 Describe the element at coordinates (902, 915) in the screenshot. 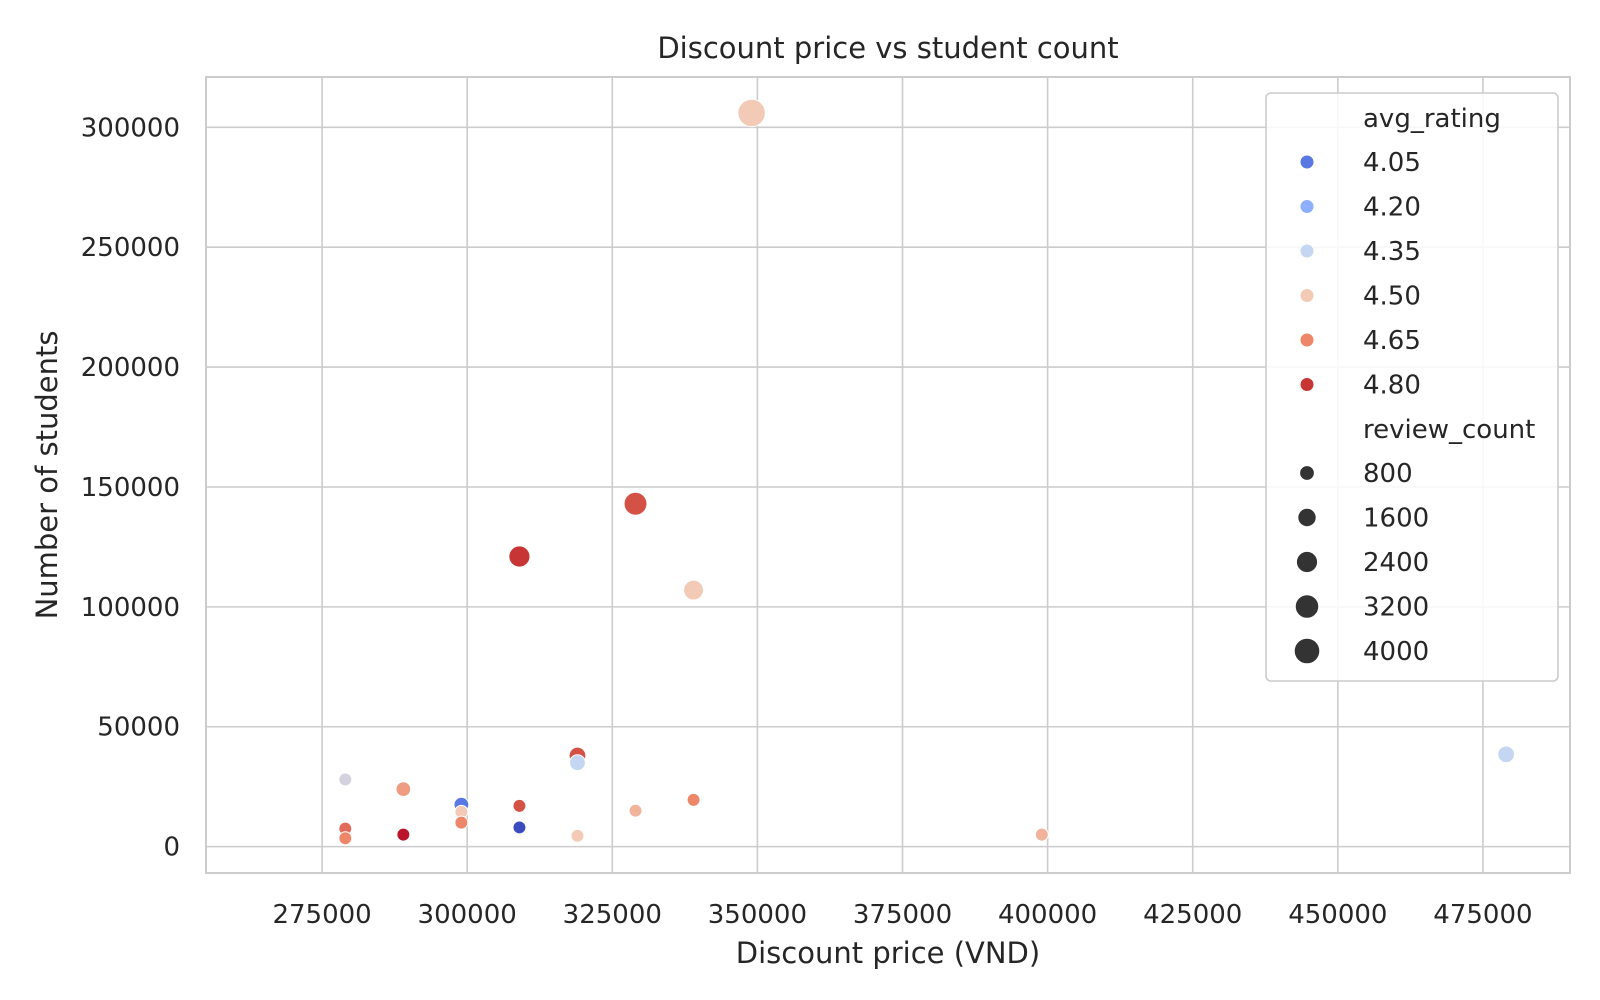

I see `x-tick-label: 375000` at that location.